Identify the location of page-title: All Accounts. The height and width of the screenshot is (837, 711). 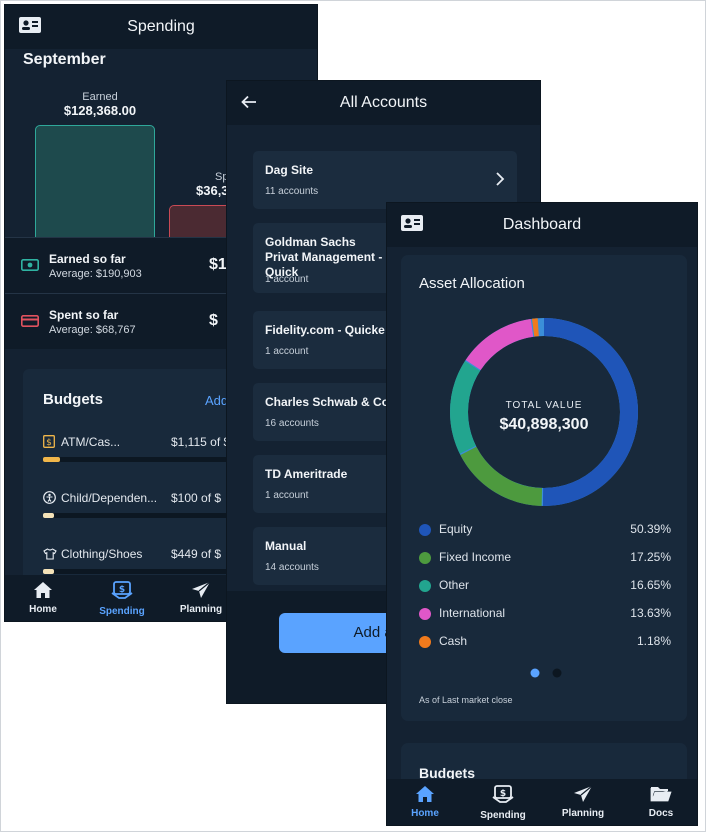
(383, 102).